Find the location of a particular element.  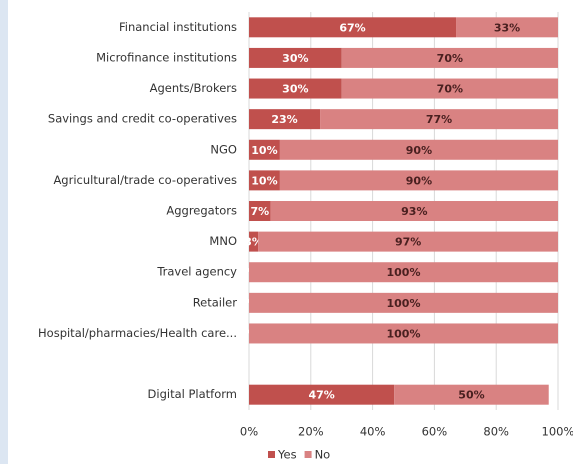

category-label: Travel agency is located at coordinates (196, 272).